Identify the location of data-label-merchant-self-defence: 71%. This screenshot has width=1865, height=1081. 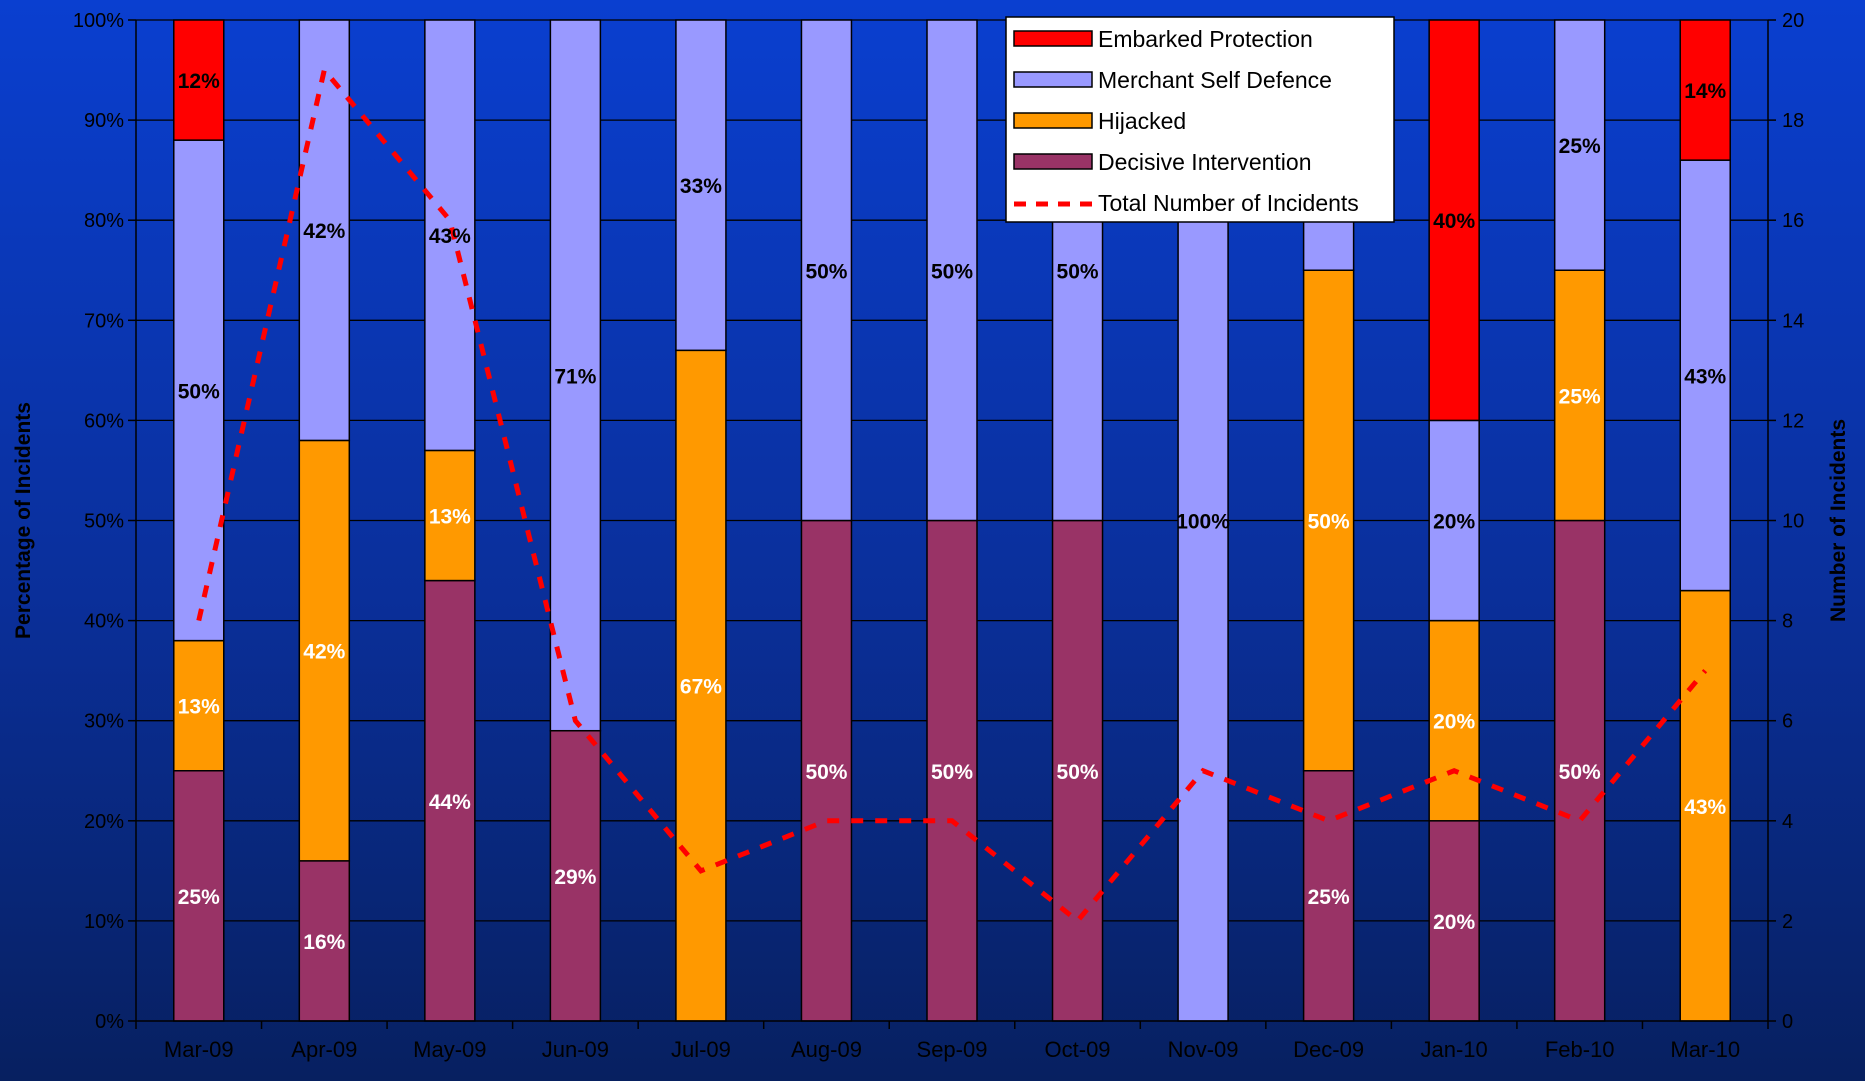
(575, 376).